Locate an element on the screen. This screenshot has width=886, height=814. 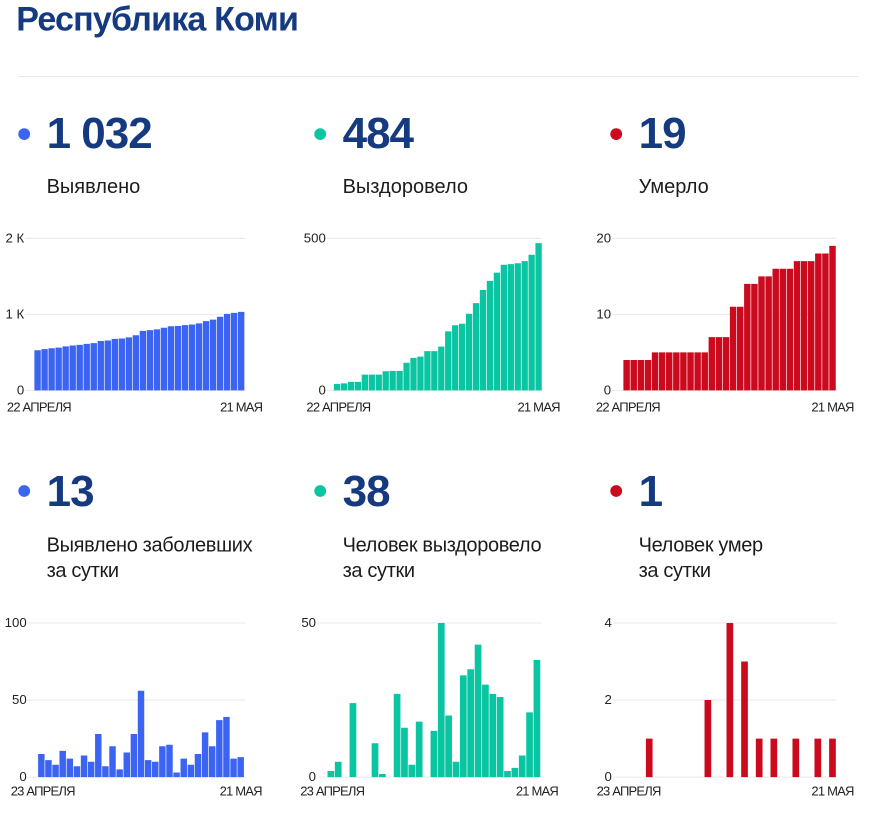
svg-text: Человек выздоровело is located at coordinates (442, 546).